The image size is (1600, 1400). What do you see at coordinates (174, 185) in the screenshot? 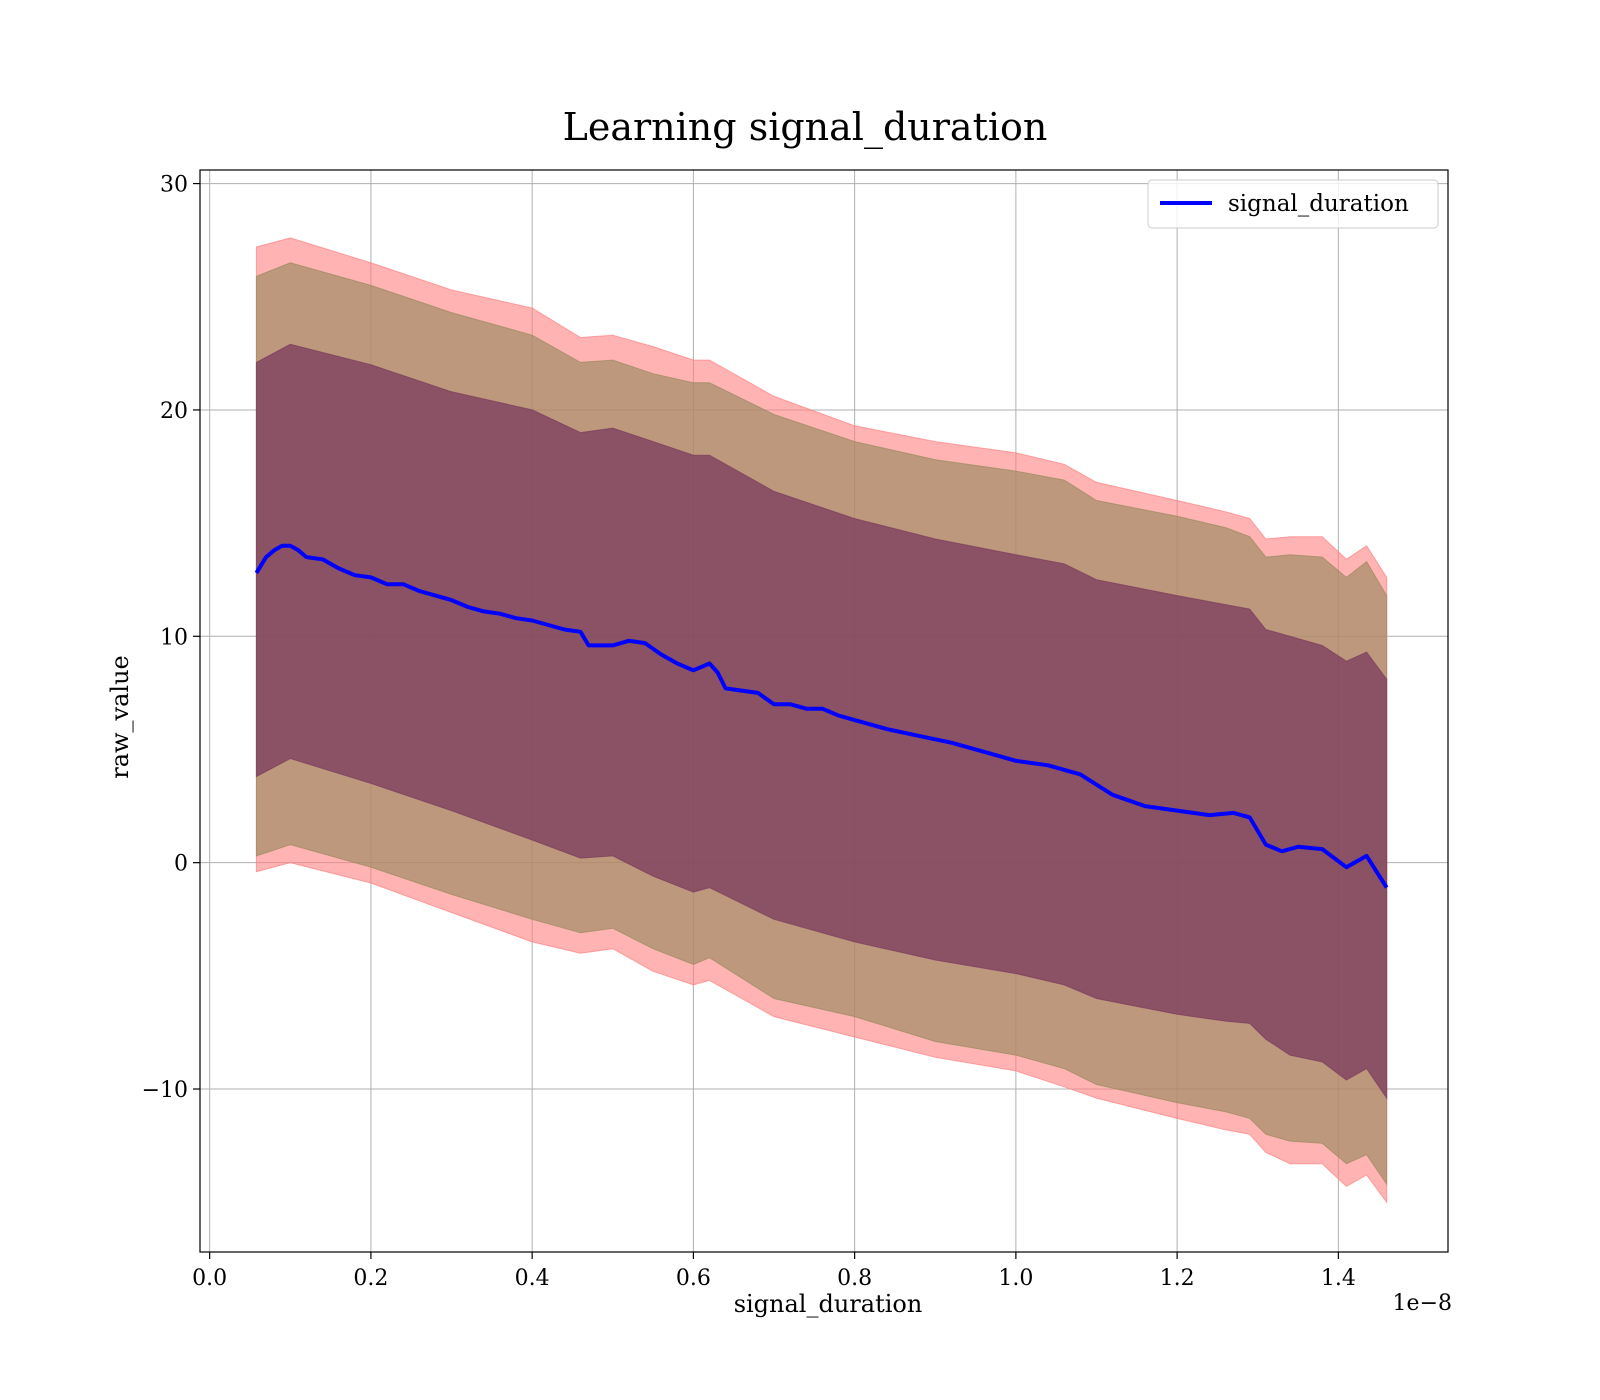
I see `y-tick-label: 30` at bounding box center [174, 185].